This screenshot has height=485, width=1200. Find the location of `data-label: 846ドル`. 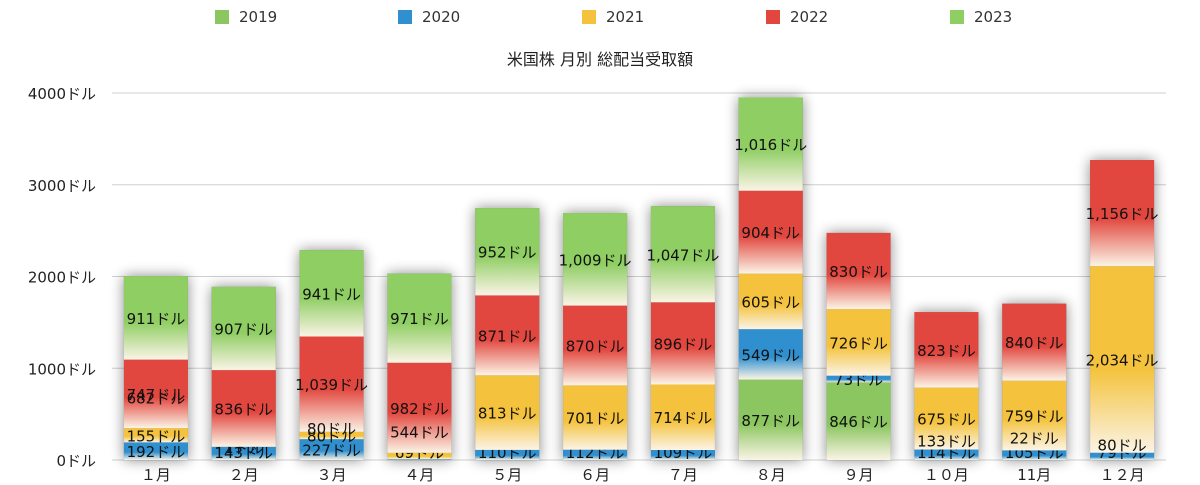

data-label: 846ドル is located at coordinates (858, 422).